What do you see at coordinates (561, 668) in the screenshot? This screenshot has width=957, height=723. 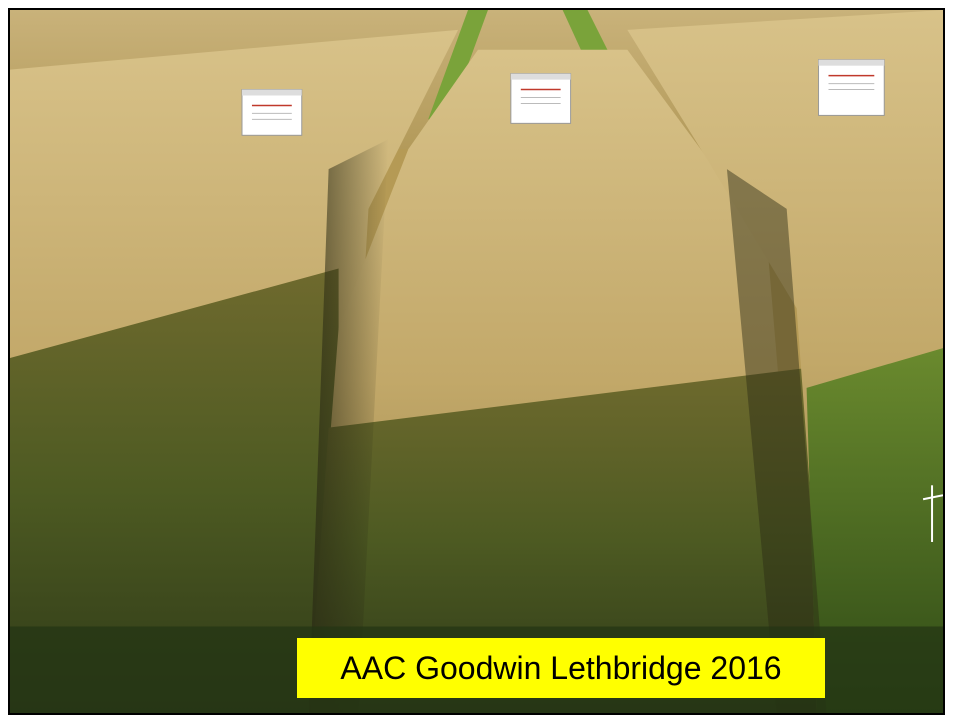 I see `photo-caption: AAC Goodwin Lethbridge 2016` at bounding box center [561, 668].